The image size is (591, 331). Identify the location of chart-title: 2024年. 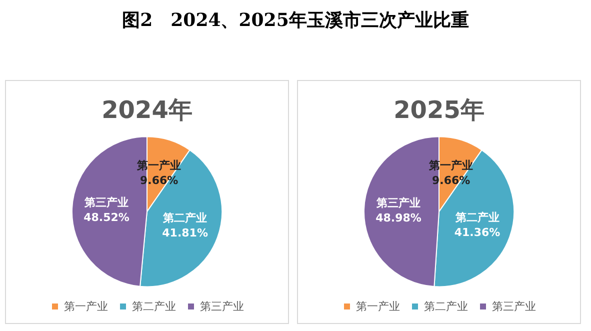
(147, 110).